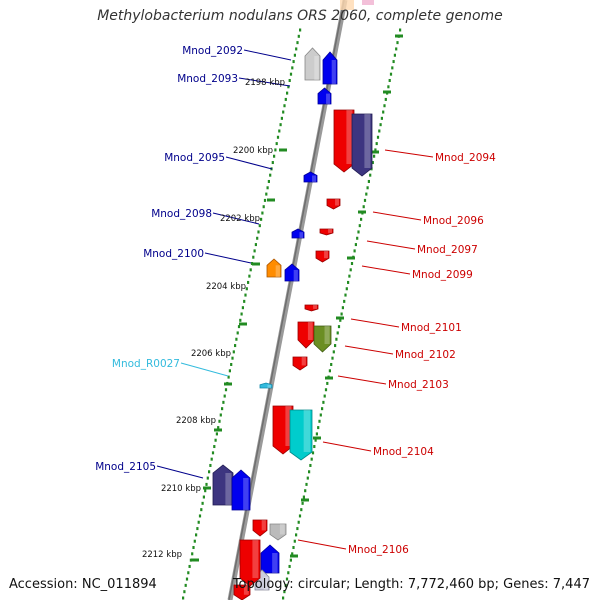 This screenshot has width=600, height=600. What do you see at coordinates (344, 141) in the screenshot?
I see `gene-mnod-2094a-feature` at bounding box center [344, 141].